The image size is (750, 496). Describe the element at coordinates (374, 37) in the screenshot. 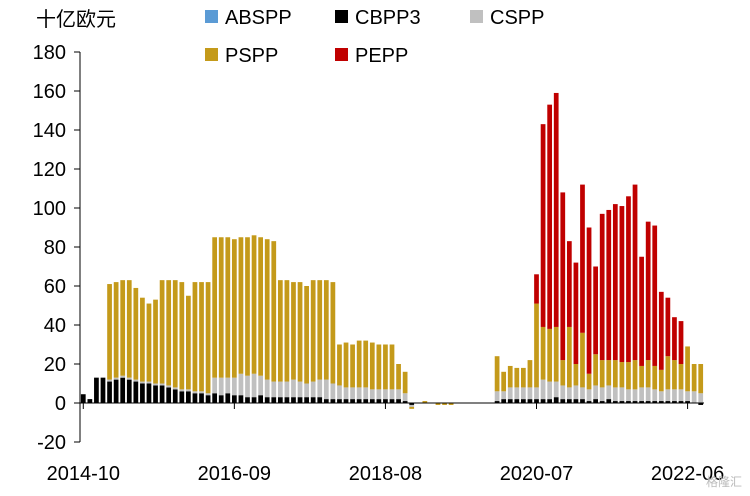

I see `legend: ABSPP CBPP3 CSPP PSPP PEPP` at that location.